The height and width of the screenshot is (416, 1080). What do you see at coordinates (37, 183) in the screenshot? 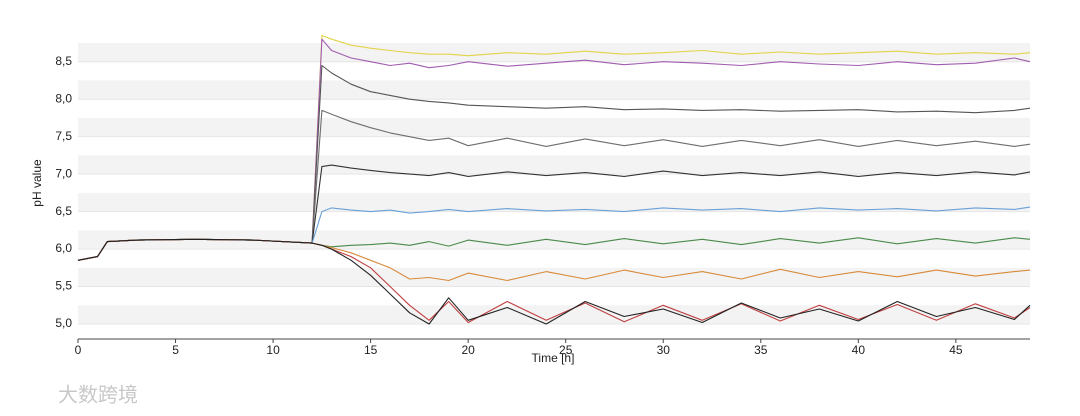
I see `y-axis-label: pH value` at bounding box center [37, 183].